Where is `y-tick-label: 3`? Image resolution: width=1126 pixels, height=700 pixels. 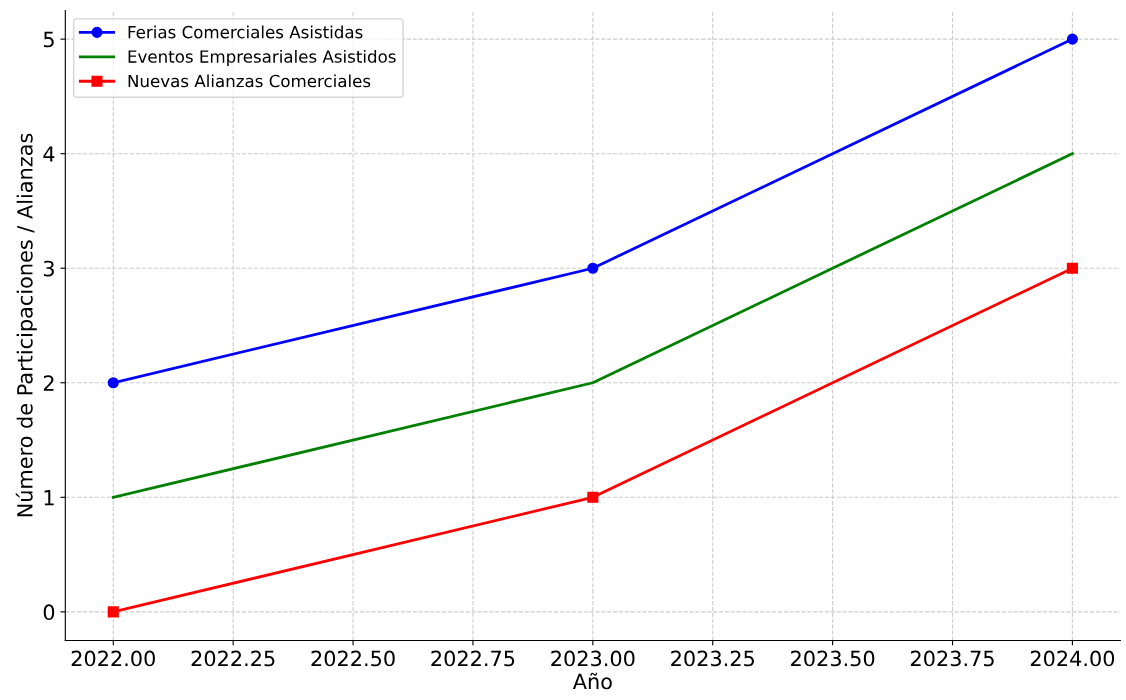
y-tick-label: 3 is located at coordinates (48, 268).